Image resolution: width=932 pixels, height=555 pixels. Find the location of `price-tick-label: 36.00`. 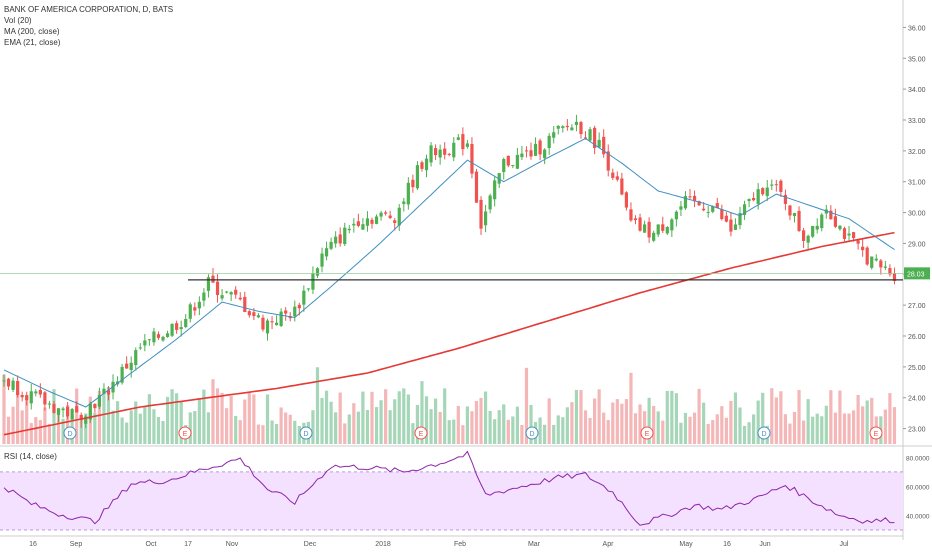

price-tick-label: 36.00 is located at coordinates (917, 28).